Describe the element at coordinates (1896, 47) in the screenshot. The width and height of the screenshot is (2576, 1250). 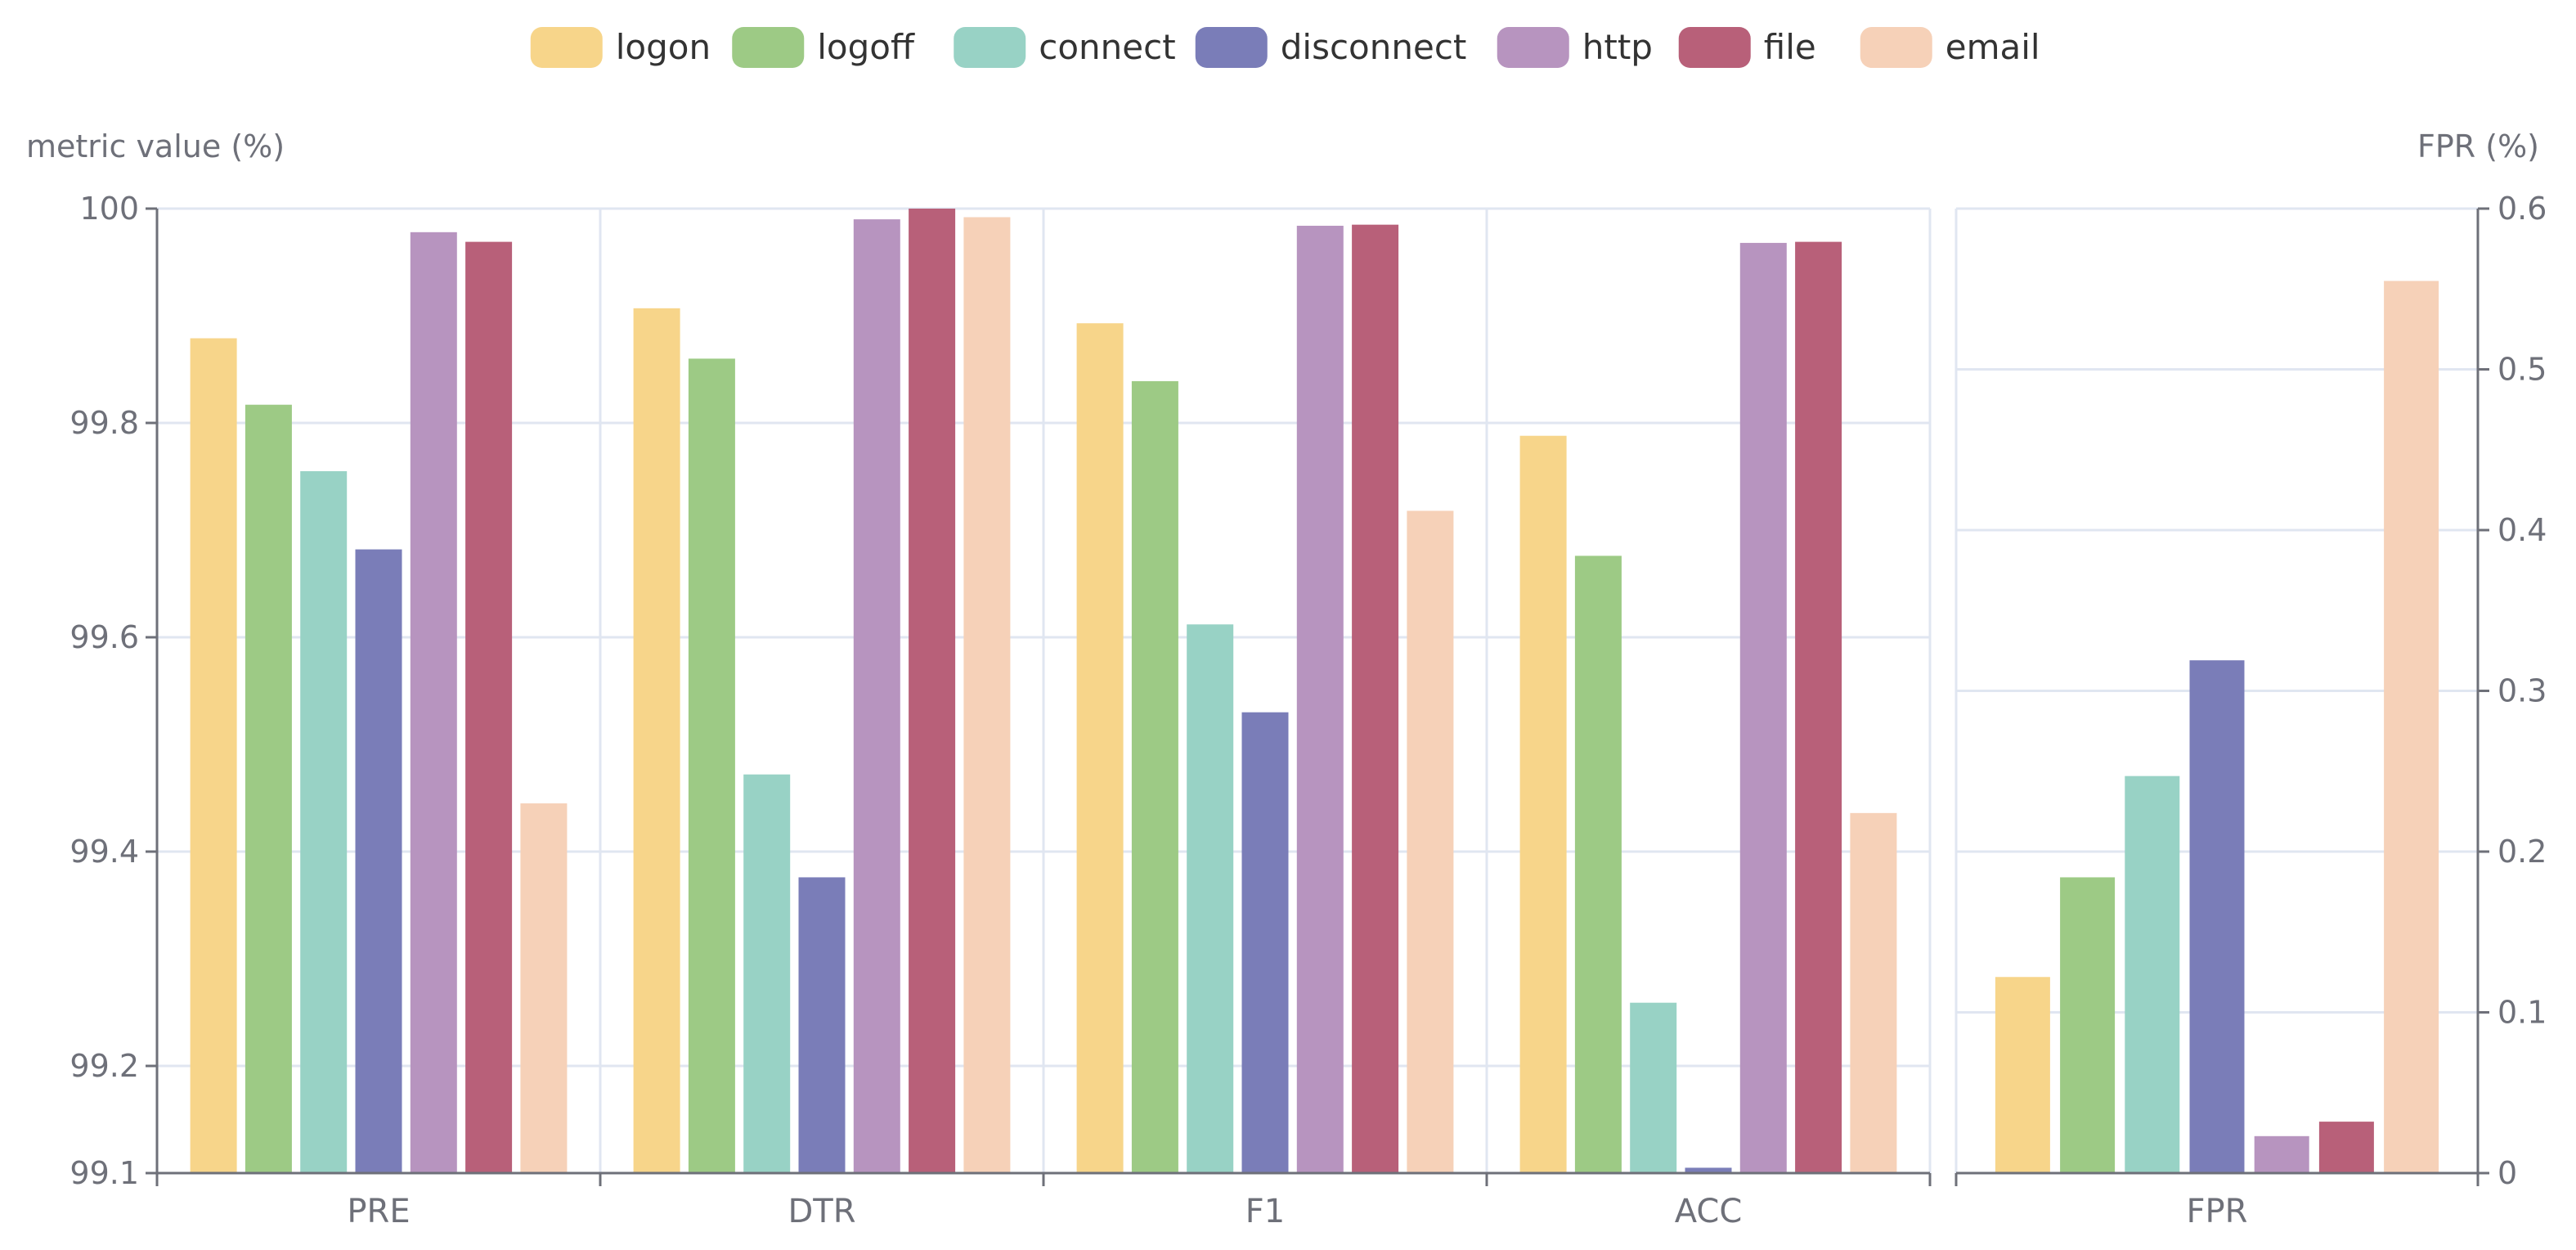
I see `legend-swatch-email` at that location.